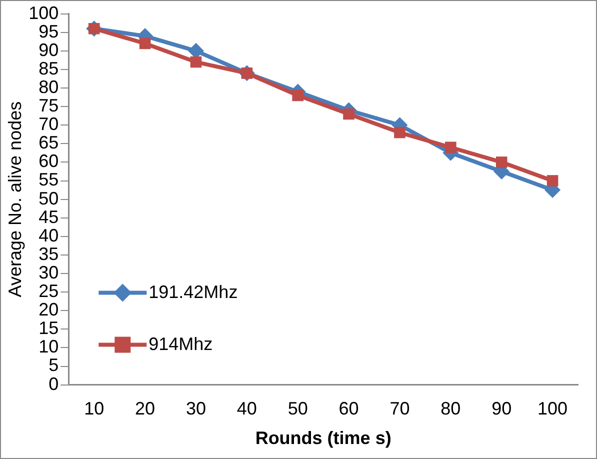 The image size is (597, 459). I want to click on y-tick-label: 75, so click(48, 106).